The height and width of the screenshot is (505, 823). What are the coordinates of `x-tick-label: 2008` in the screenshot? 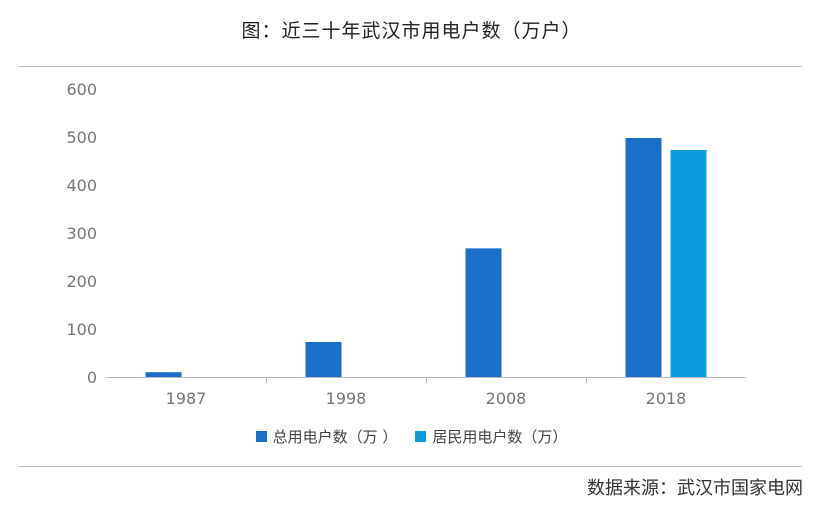 It's located at (506, 398).